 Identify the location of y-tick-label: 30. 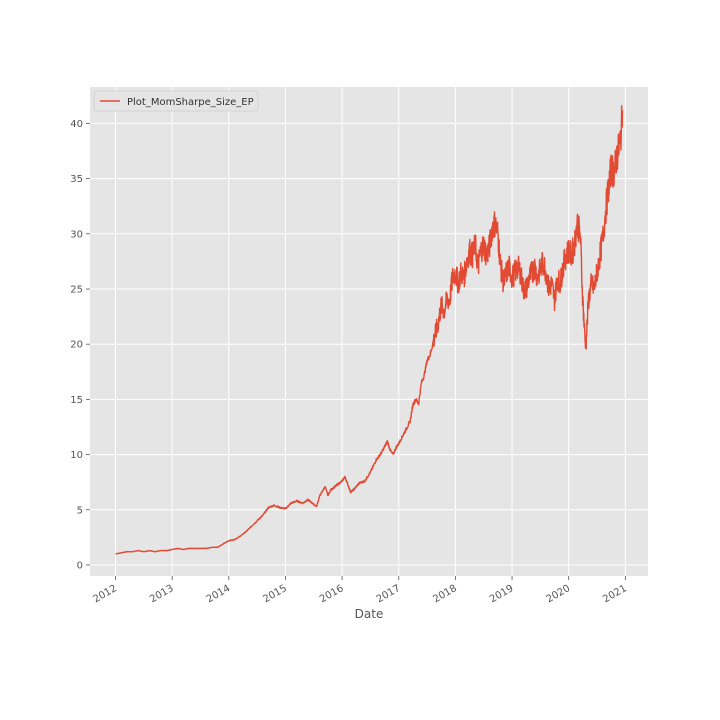
(76, 234).